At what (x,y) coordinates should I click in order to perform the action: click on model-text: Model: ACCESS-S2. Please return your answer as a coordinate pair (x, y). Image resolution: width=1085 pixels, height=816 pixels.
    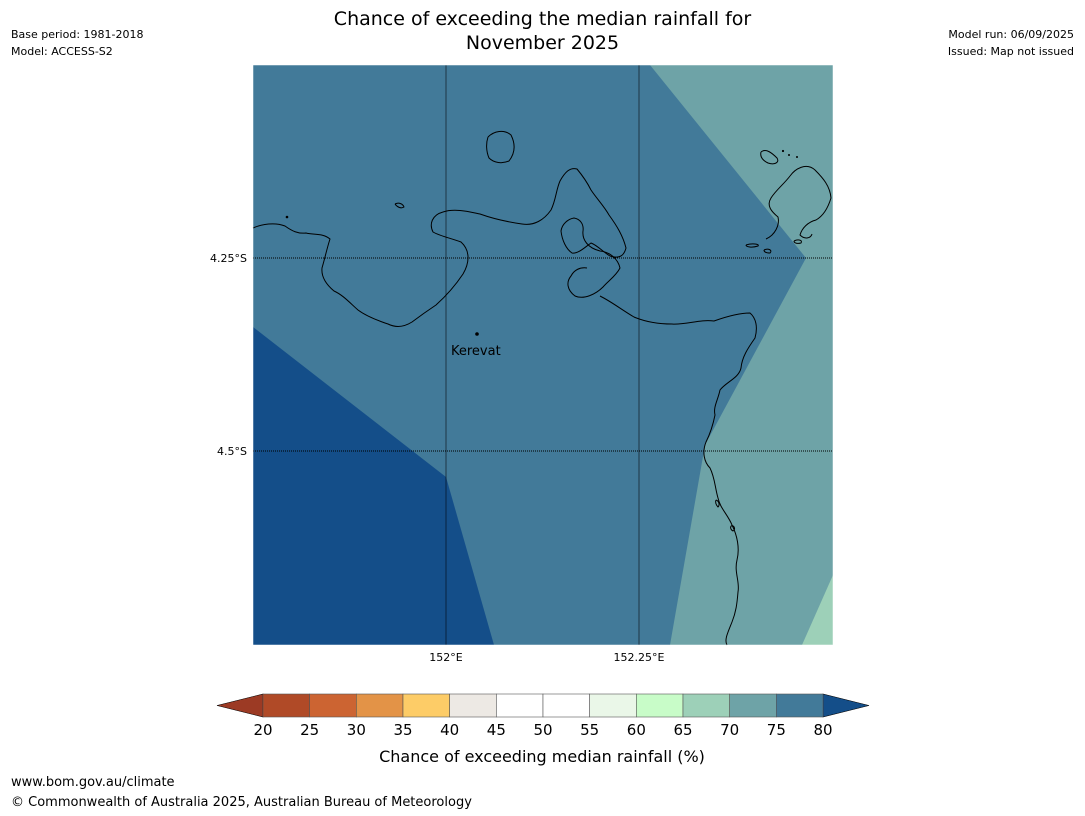
    Looking at the image, I should click on (62, 51).